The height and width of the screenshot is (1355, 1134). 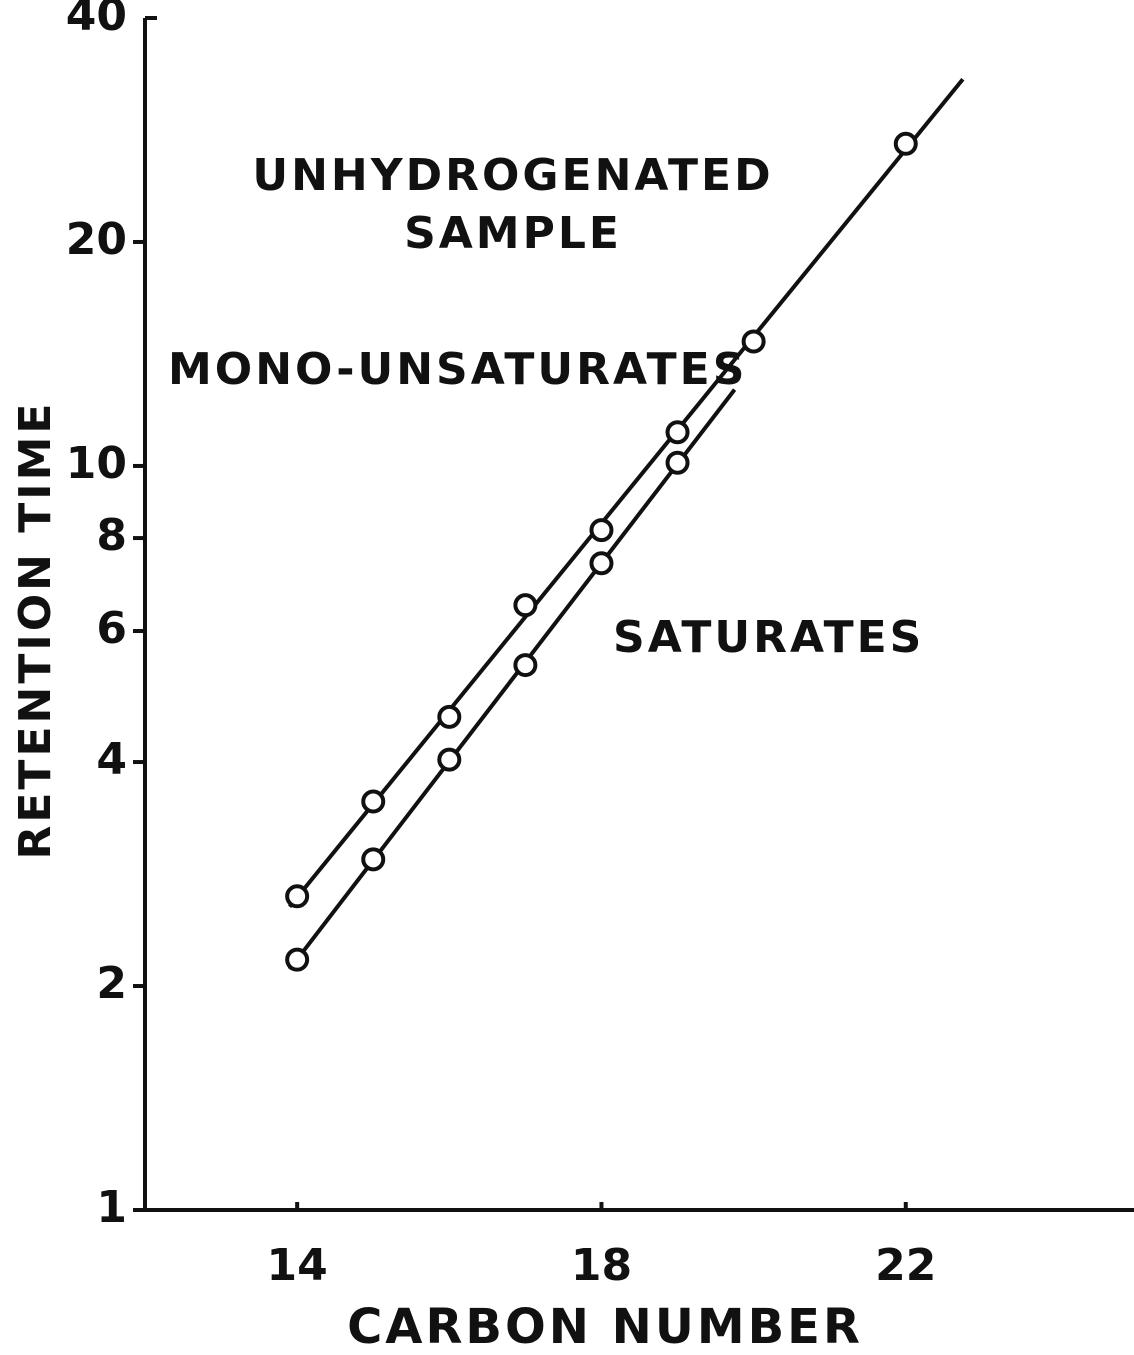 What do you see at coordinates (297, 1265) in the screenshot?
I see `x-tick-label: 14` at bounding box center [297, 1265].